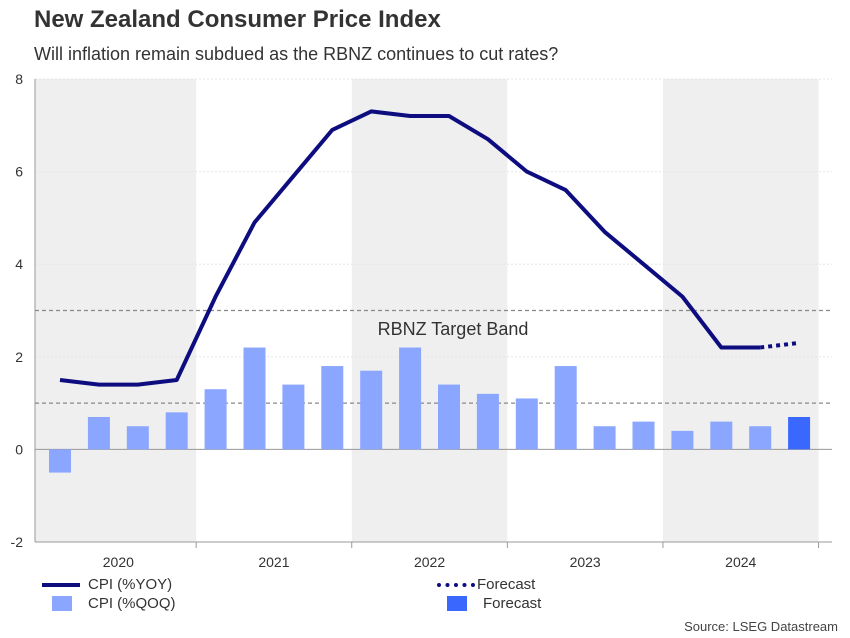 This screenshot has height=638, width=850. Describe the element at coordinates (132, 603) in the screenshot. I see `legend-label-cpi-qoq: CPI (%QOQ)` at that location.